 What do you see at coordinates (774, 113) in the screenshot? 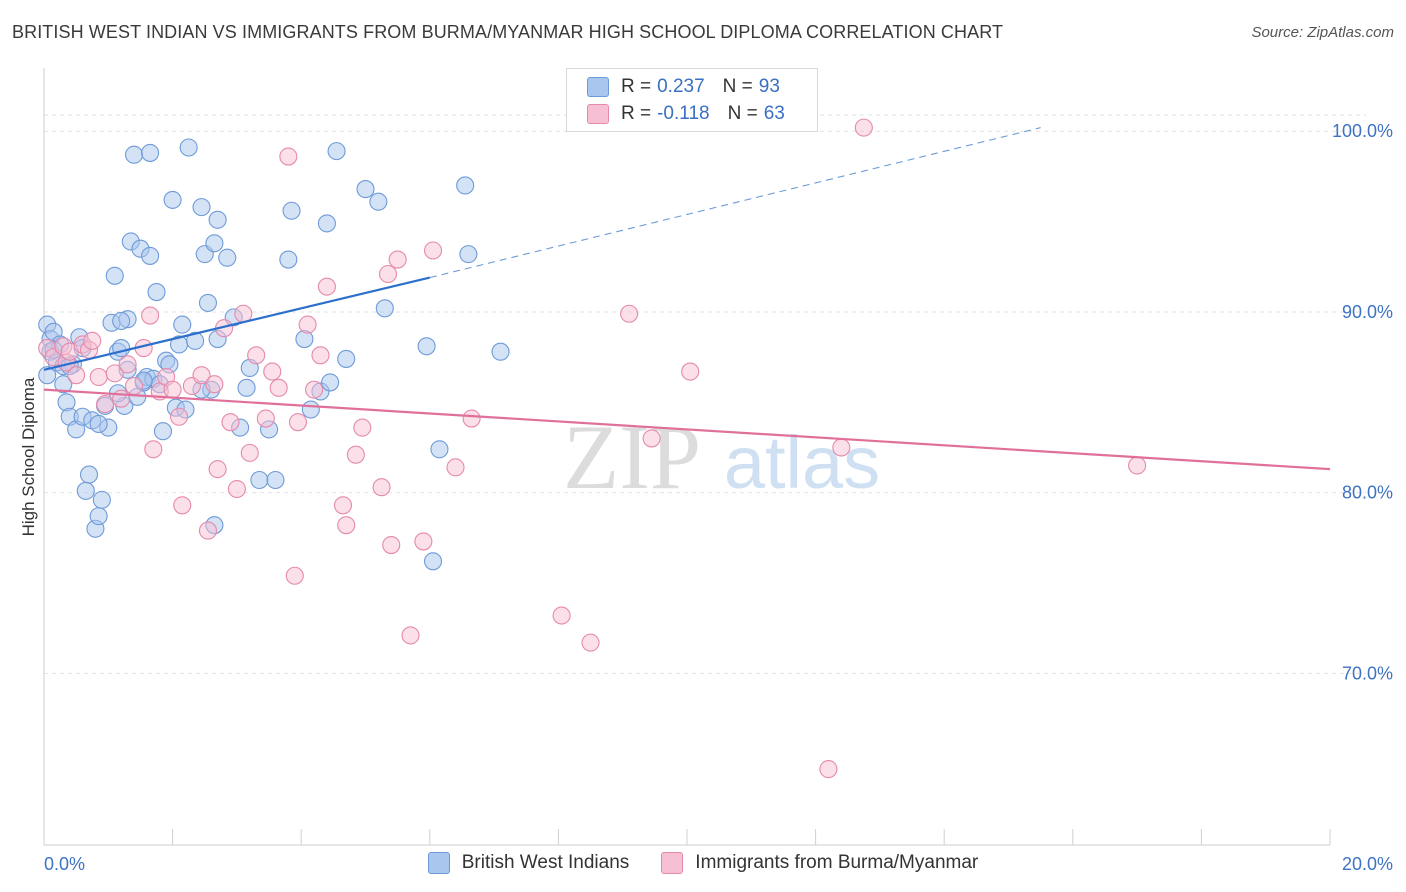
I see `n-value: 63` at bounding box center [774, 113].